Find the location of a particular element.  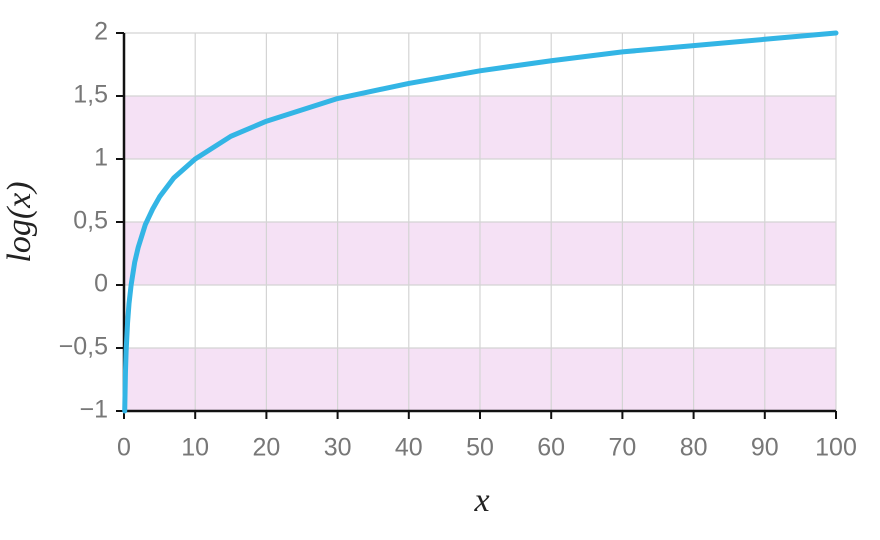

y-tick-label: 1 is located at coordinates (101, 158).